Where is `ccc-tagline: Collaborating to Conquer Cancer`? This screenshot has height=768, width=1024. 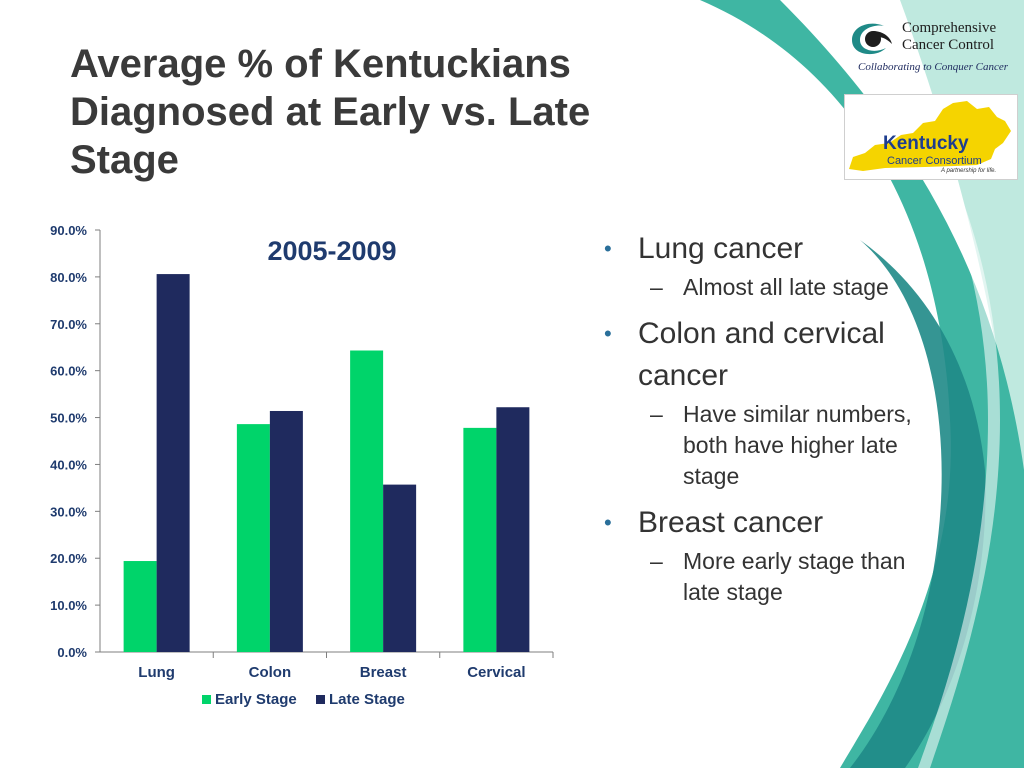
ccc-tagline: Collaborating to Conquer Cancer is located at coordinates (933, 67).